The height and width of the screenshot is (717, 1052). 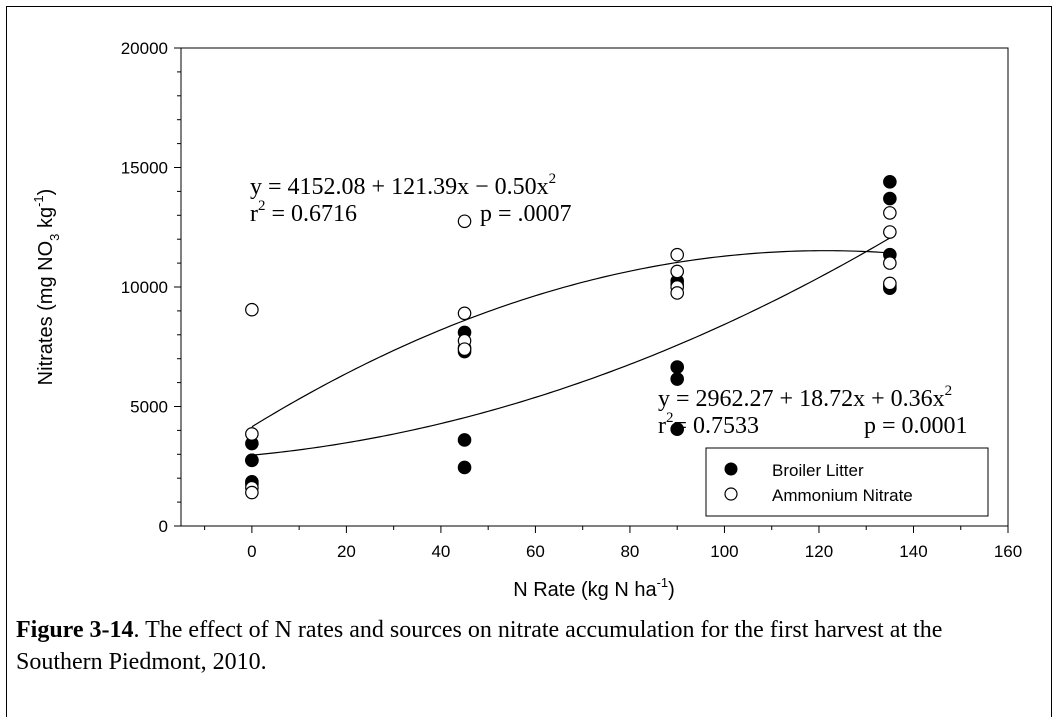 I want to click on x-tick-label: 40, so click(x=440, y=551).